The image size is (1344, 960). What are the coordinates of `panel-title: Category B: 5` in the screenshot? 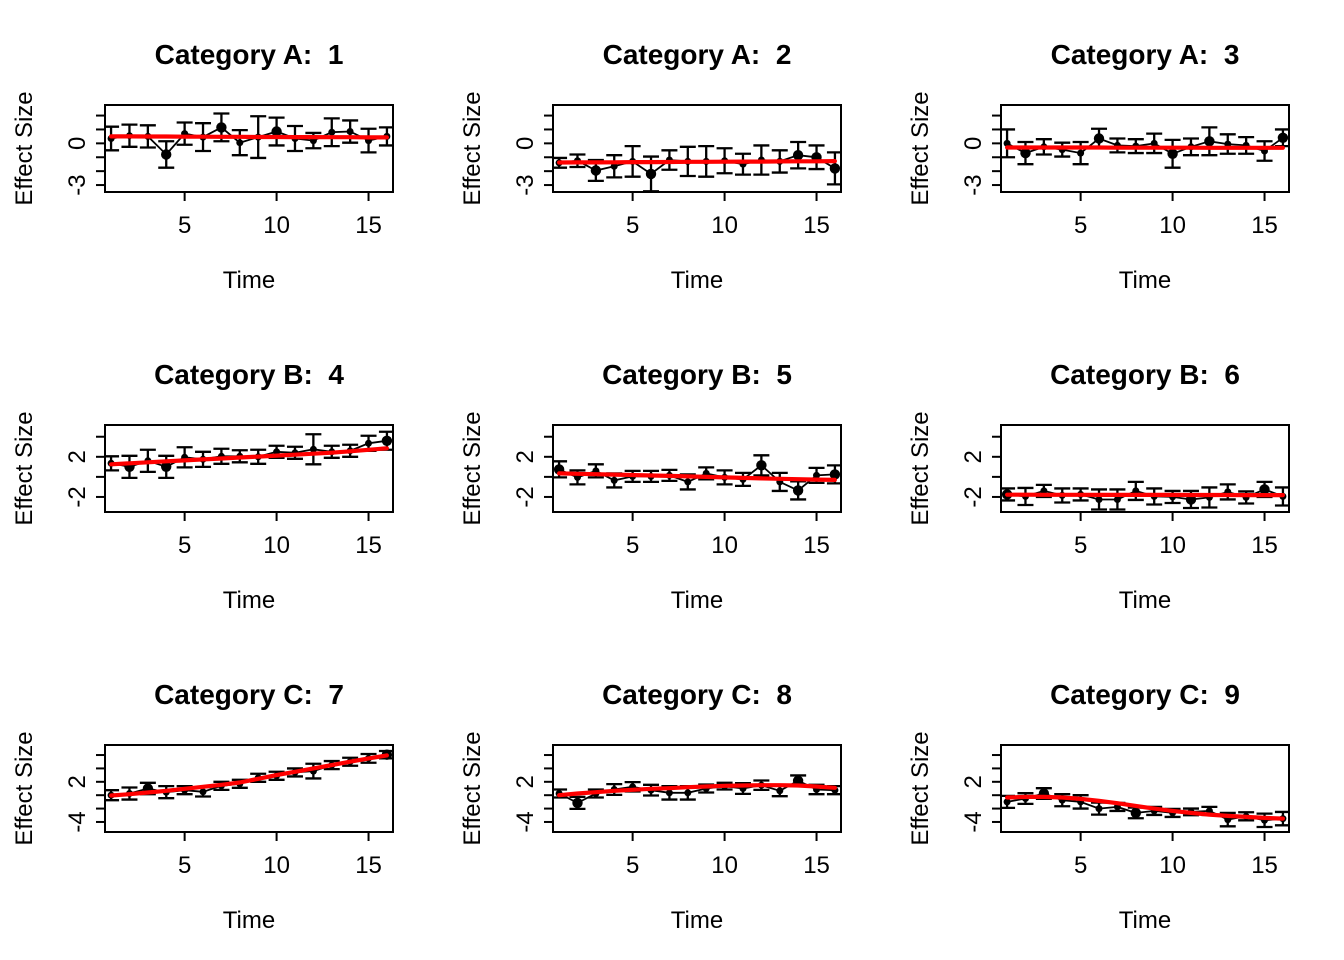 It's located at (697, 374).